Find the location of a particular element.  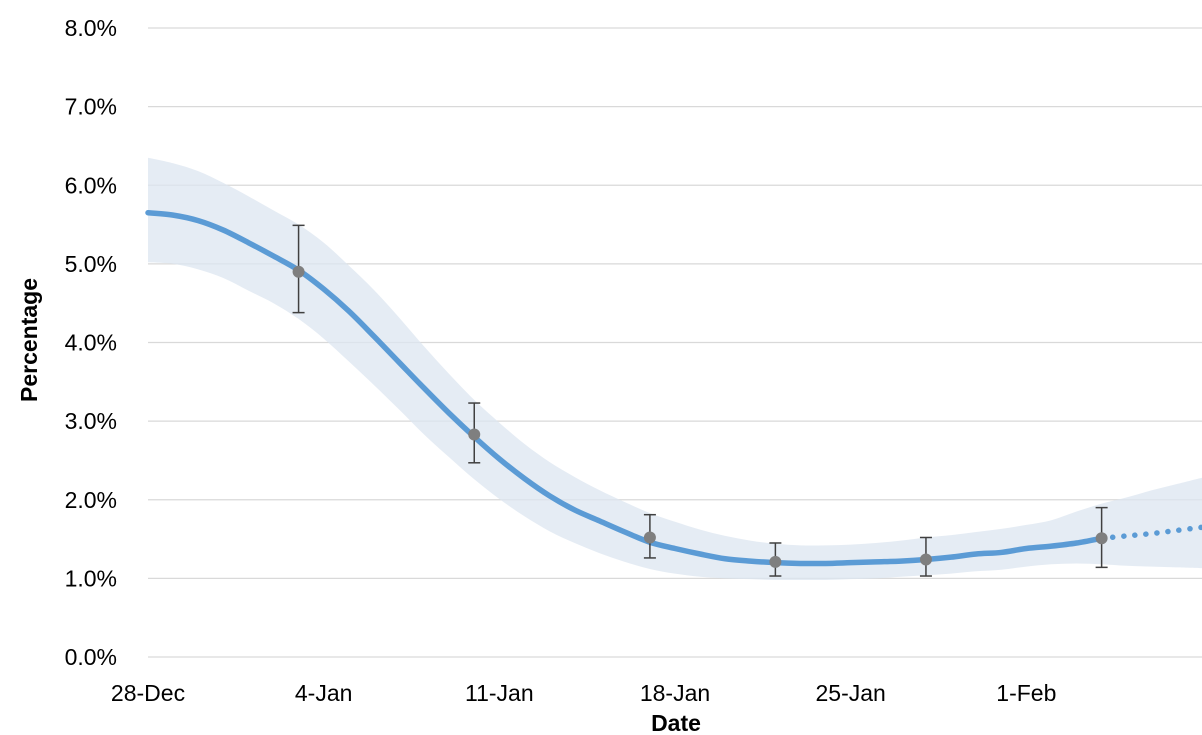

y-tick-label: 5.0% is located at coordinates (91, 264).